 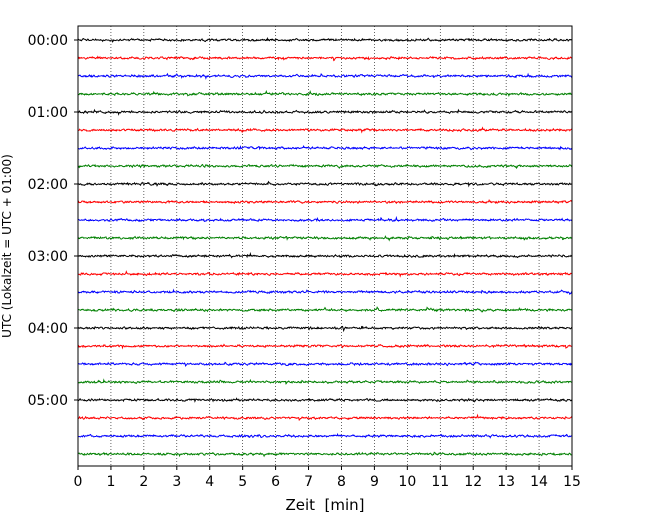 What do you see at coordinates (539, 482) in the screenshot?
I see `x-tick-label-14: 14` at bounding box center [539, 482].